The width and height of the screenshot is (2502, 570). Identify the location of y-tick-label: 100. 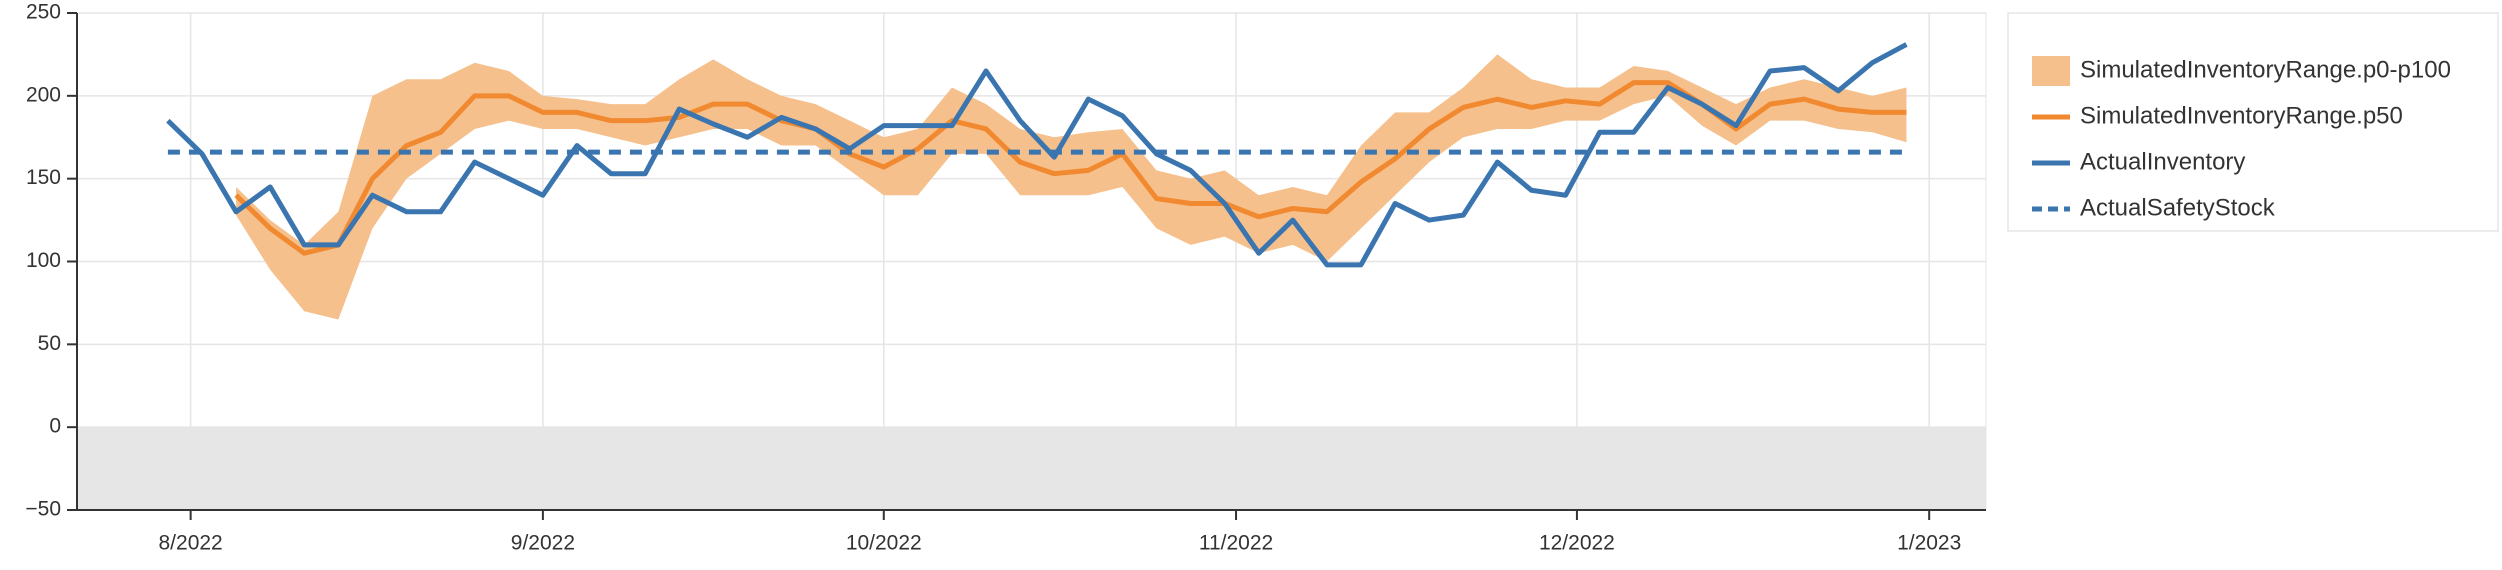
(43, 260).